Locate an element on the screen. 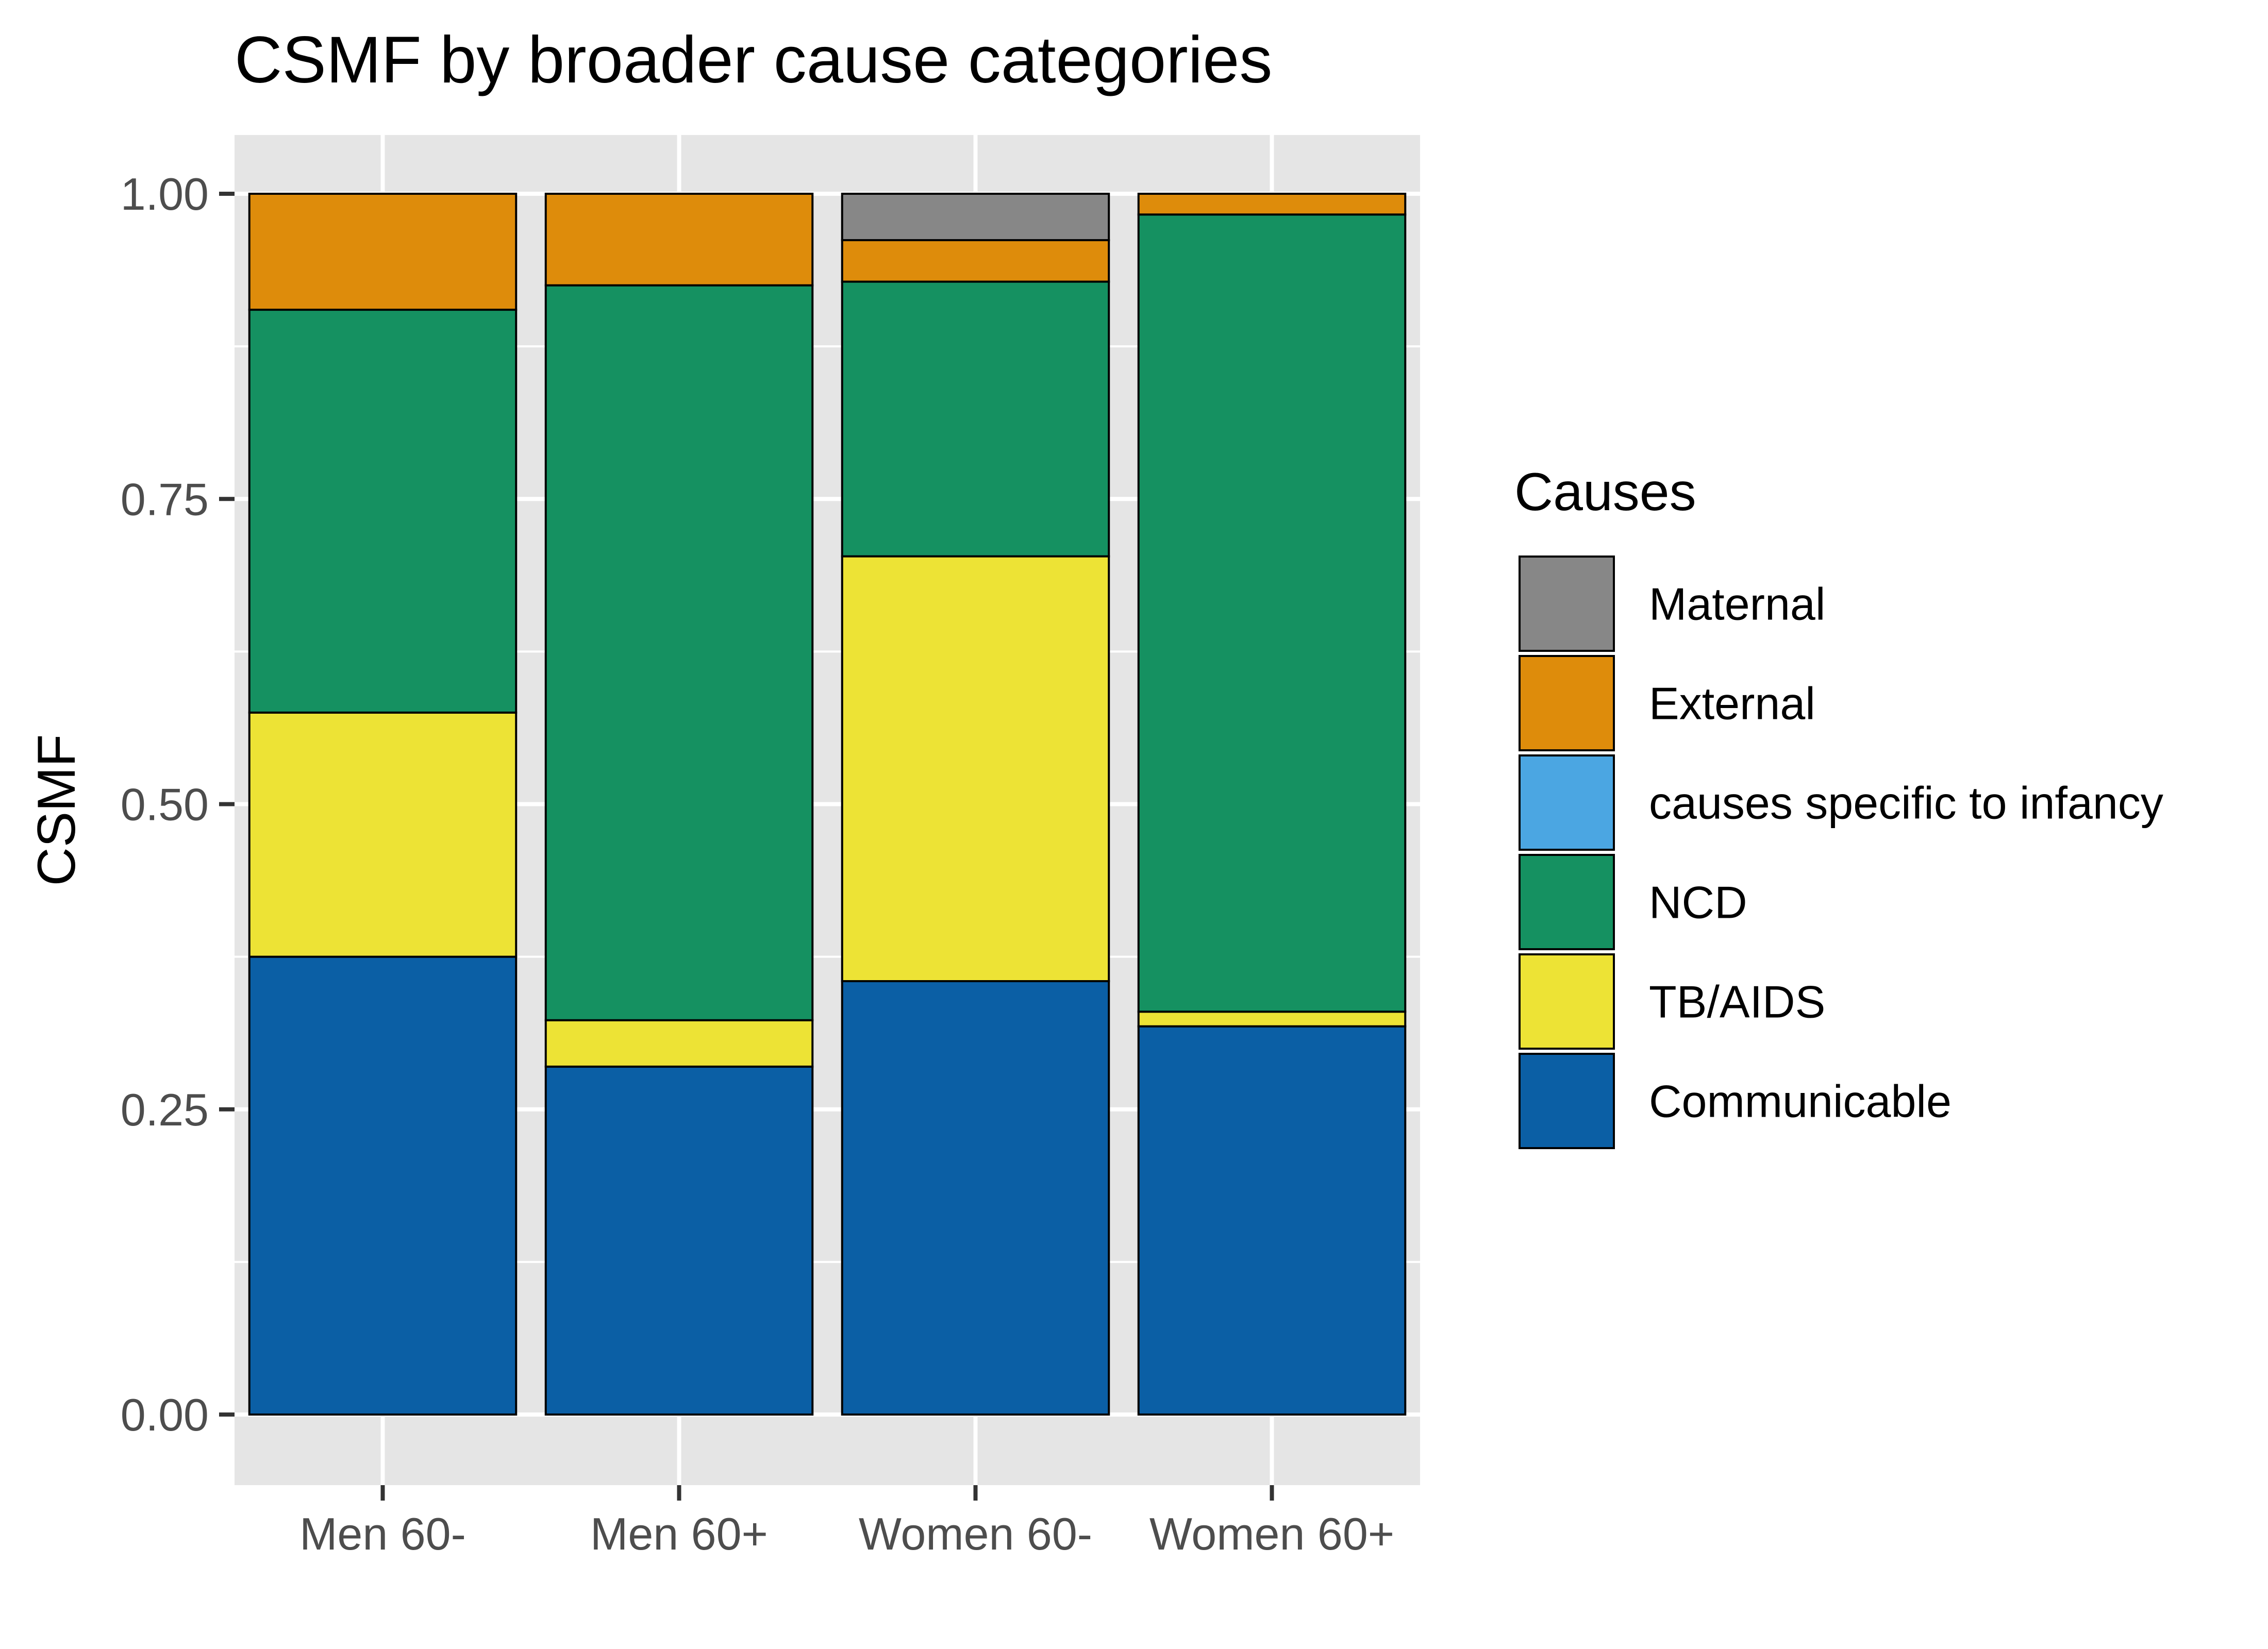 This screenshot has width=2268, height=1649. x-axis: Men 60- Men 60+ Women 60- Women 60+ is located at coordinates (847, 1522).